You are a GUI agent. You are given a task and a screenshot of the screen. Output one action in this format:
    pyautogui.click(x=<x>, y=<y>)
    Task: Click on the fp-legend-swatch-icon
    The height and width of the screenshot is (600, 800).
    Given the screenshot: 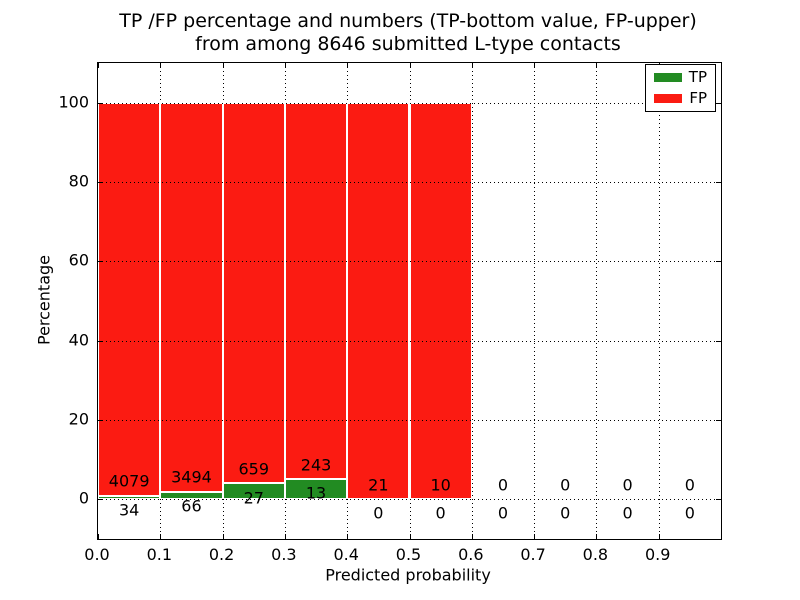 What is the action you would take?
    pyautogui.click(x=668, y=98)
    